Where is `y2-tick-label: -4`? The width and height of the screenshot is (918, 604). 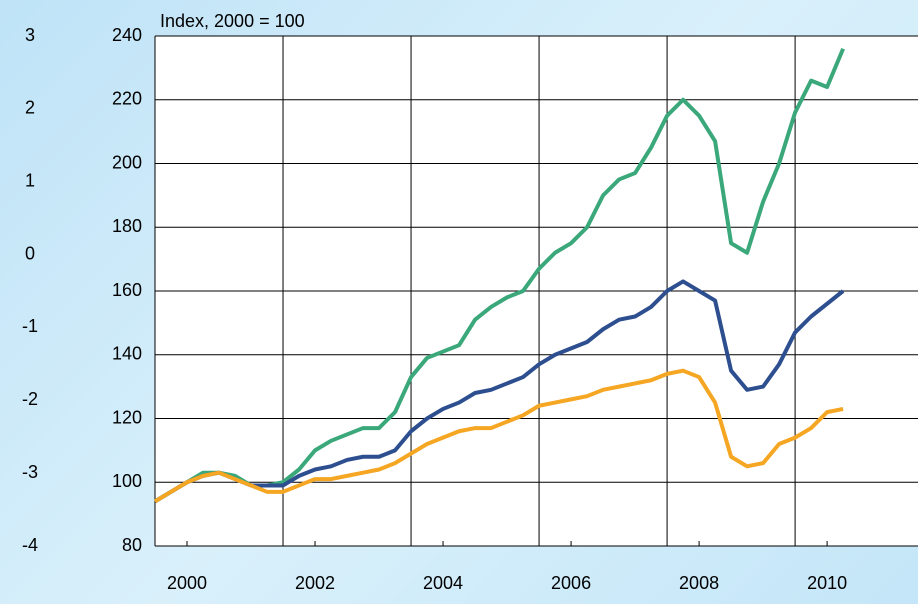 y2-tick-label: -4 is located at coordinates (30, 545).